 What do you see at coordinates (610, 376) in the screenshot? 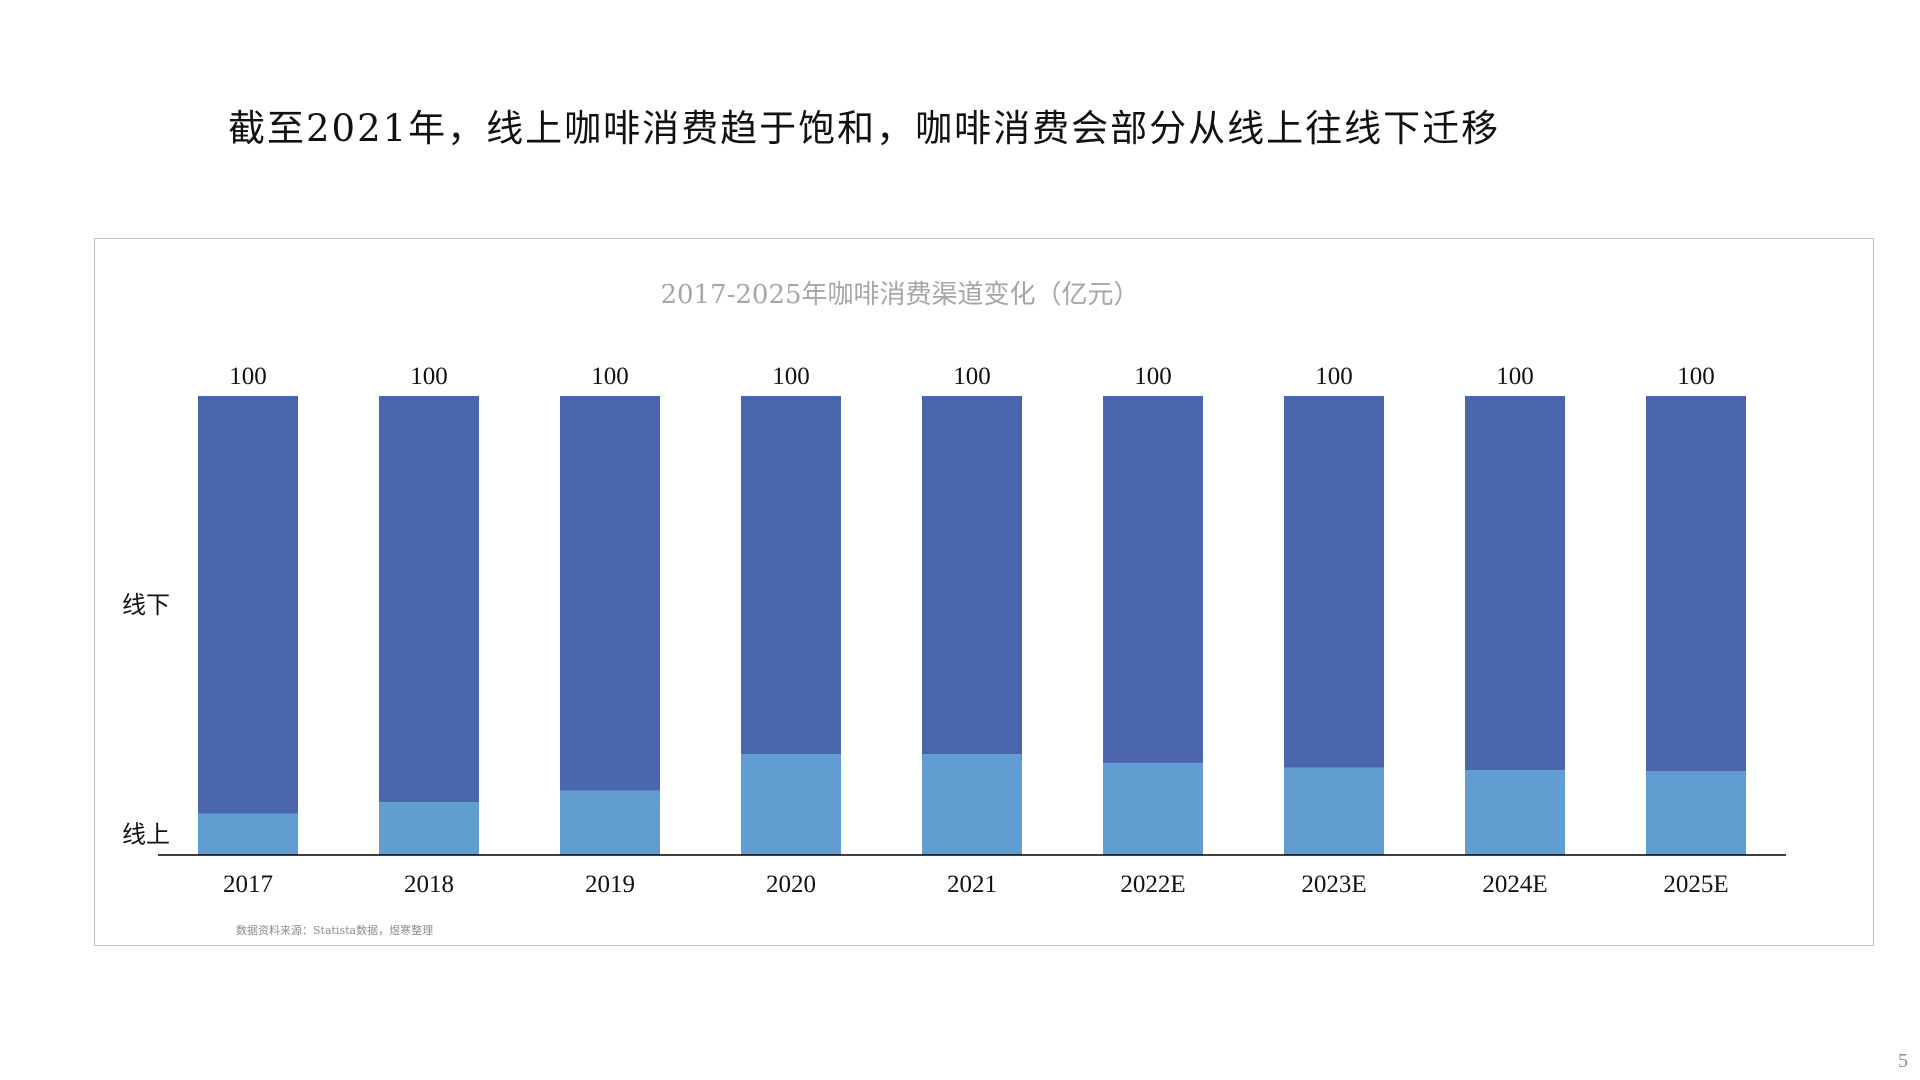
I see `total-label-2019: 100` at bounding box center [610, 376].